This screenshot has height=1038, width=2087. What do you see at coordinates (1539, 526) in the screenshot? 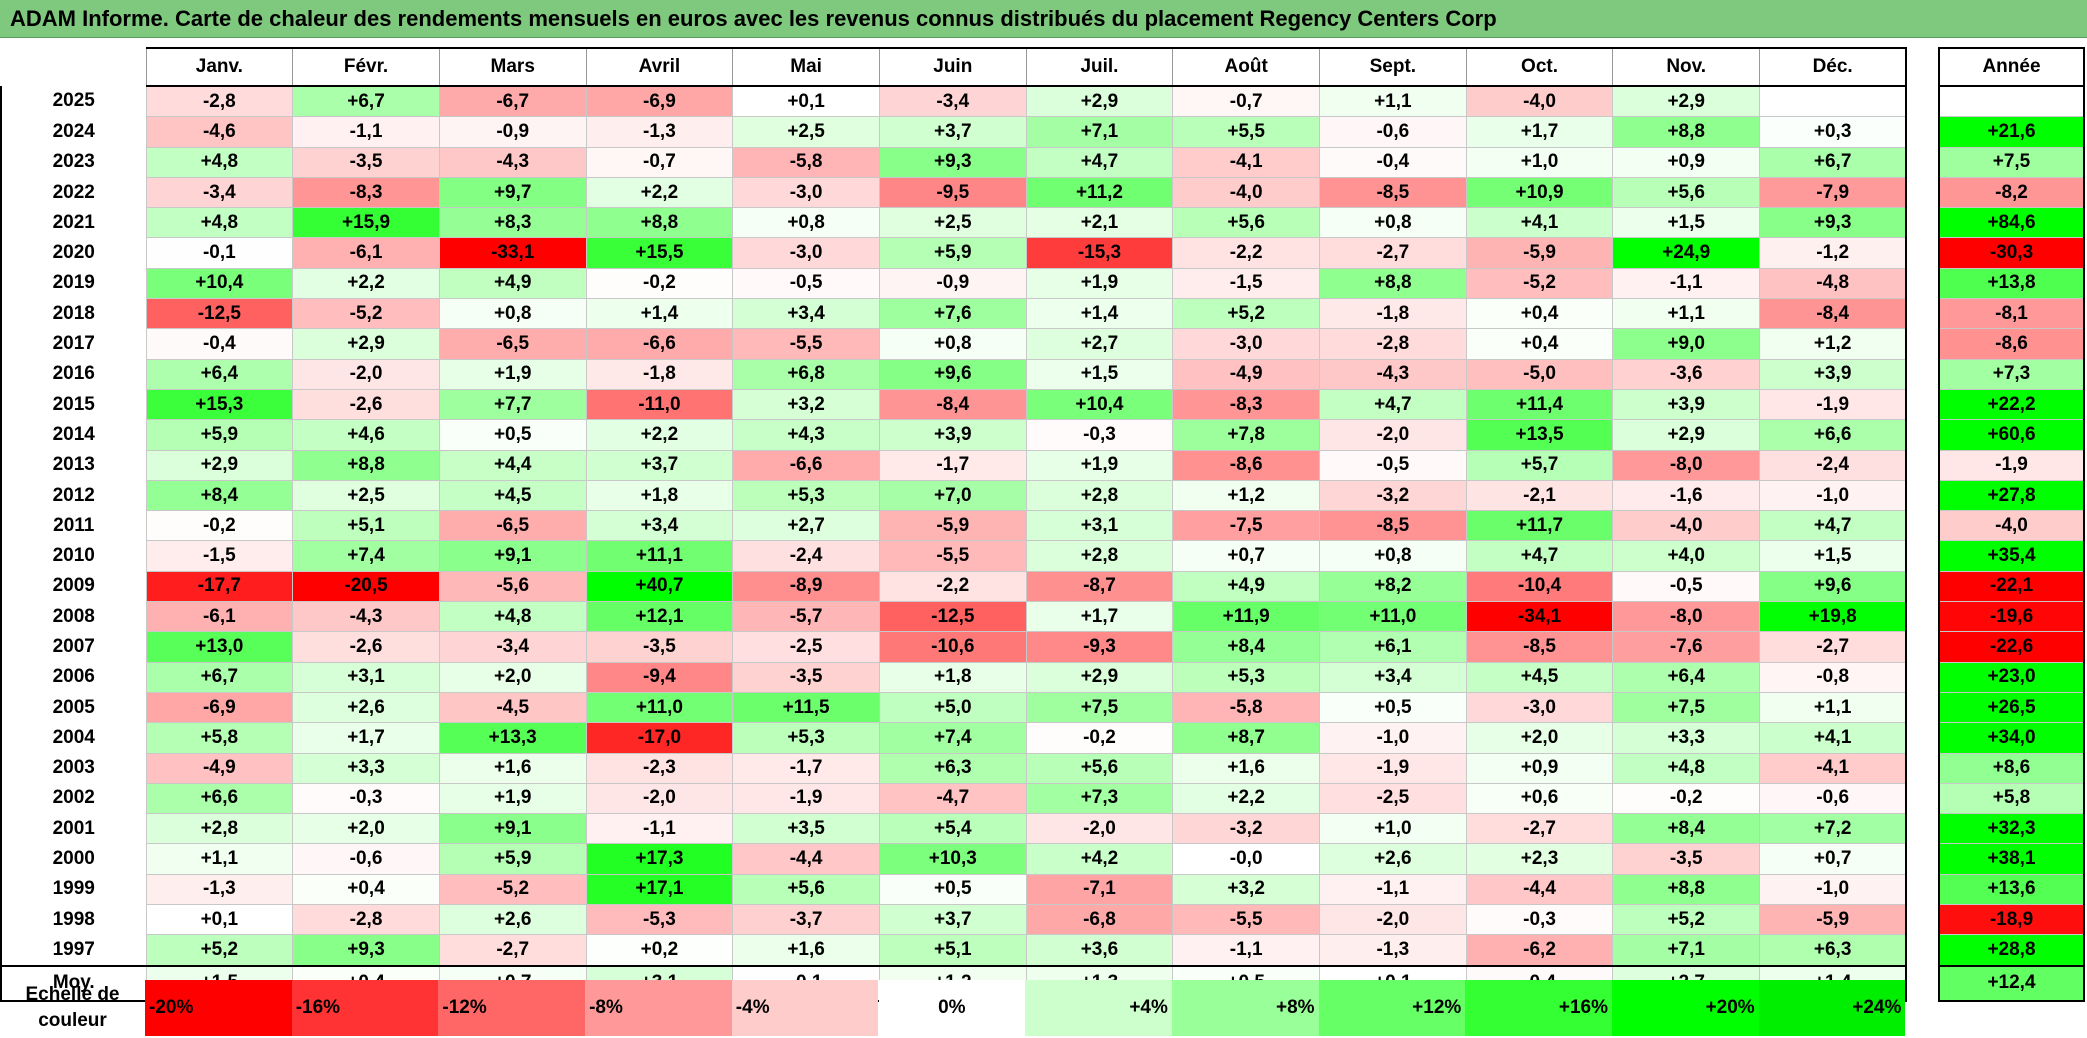
I see `heatmap-cell: +11,7` at bounding box center [1539, 526].